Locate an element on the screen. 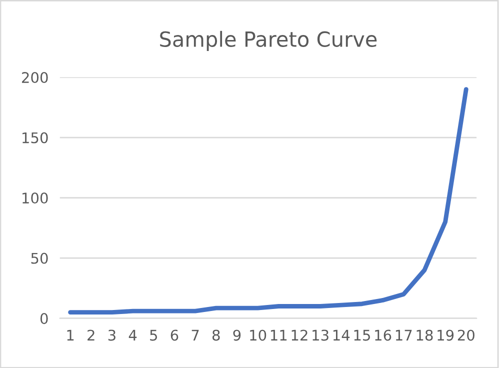 Image resolution: width=499 pixels, height=368 pixels. x-tick-label: 9 is located at coordinates (237, 335).